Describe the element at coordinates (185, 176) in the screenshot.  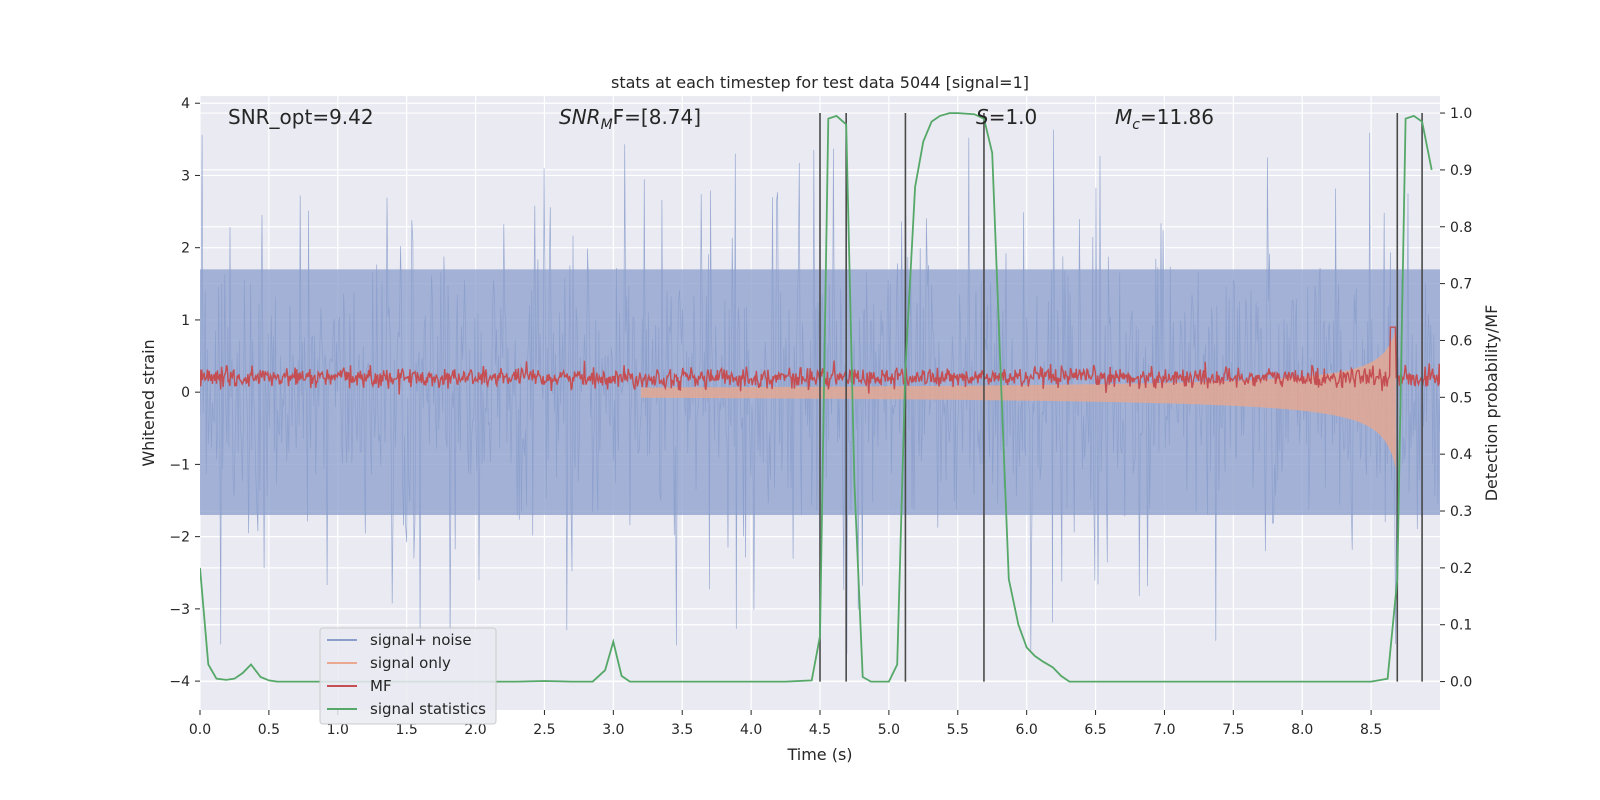
I see `yl-tick-label-7: 3` at that location.